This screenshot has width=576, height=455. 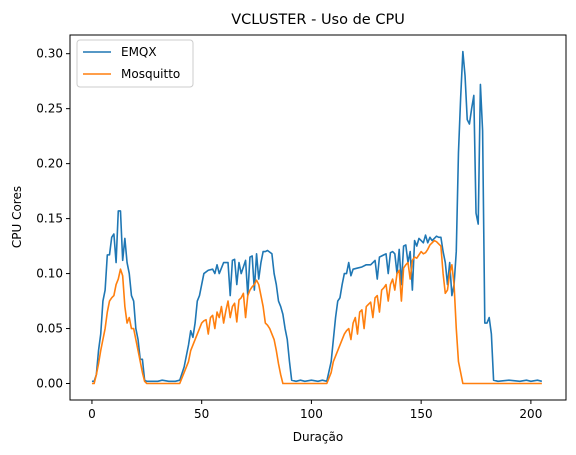 What do you see at coordinates (49, 384) in the screenshot?
I see `y-tick-label: 0.00` at bounding box center [49, 384].